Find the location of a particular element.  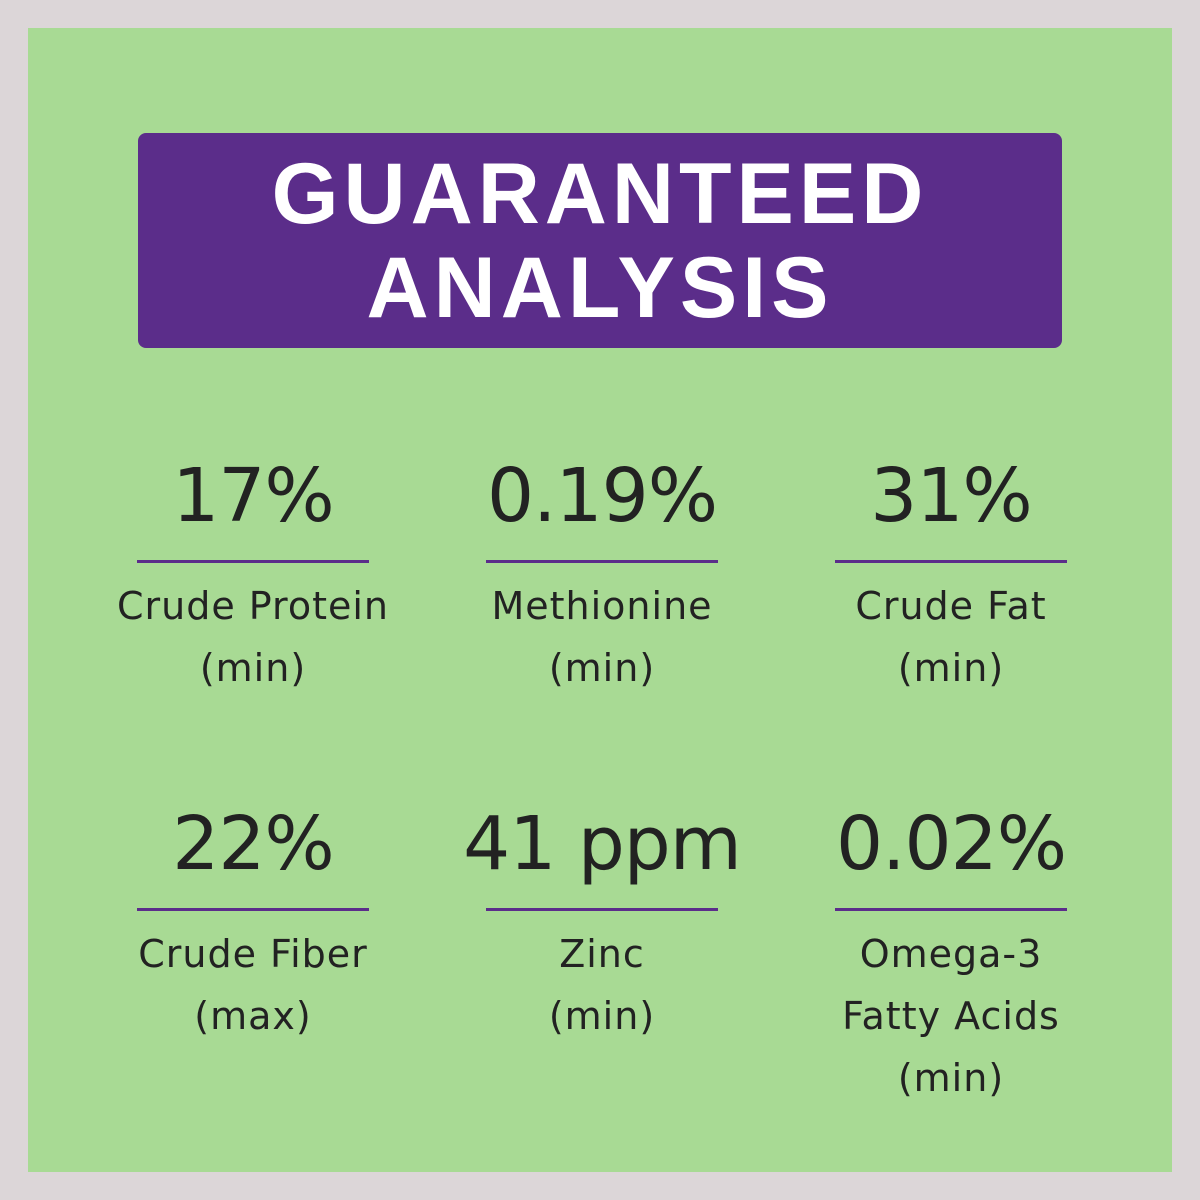

analysis-item: 22% Crude Fiber (max) is located at coordinates (253, 921).